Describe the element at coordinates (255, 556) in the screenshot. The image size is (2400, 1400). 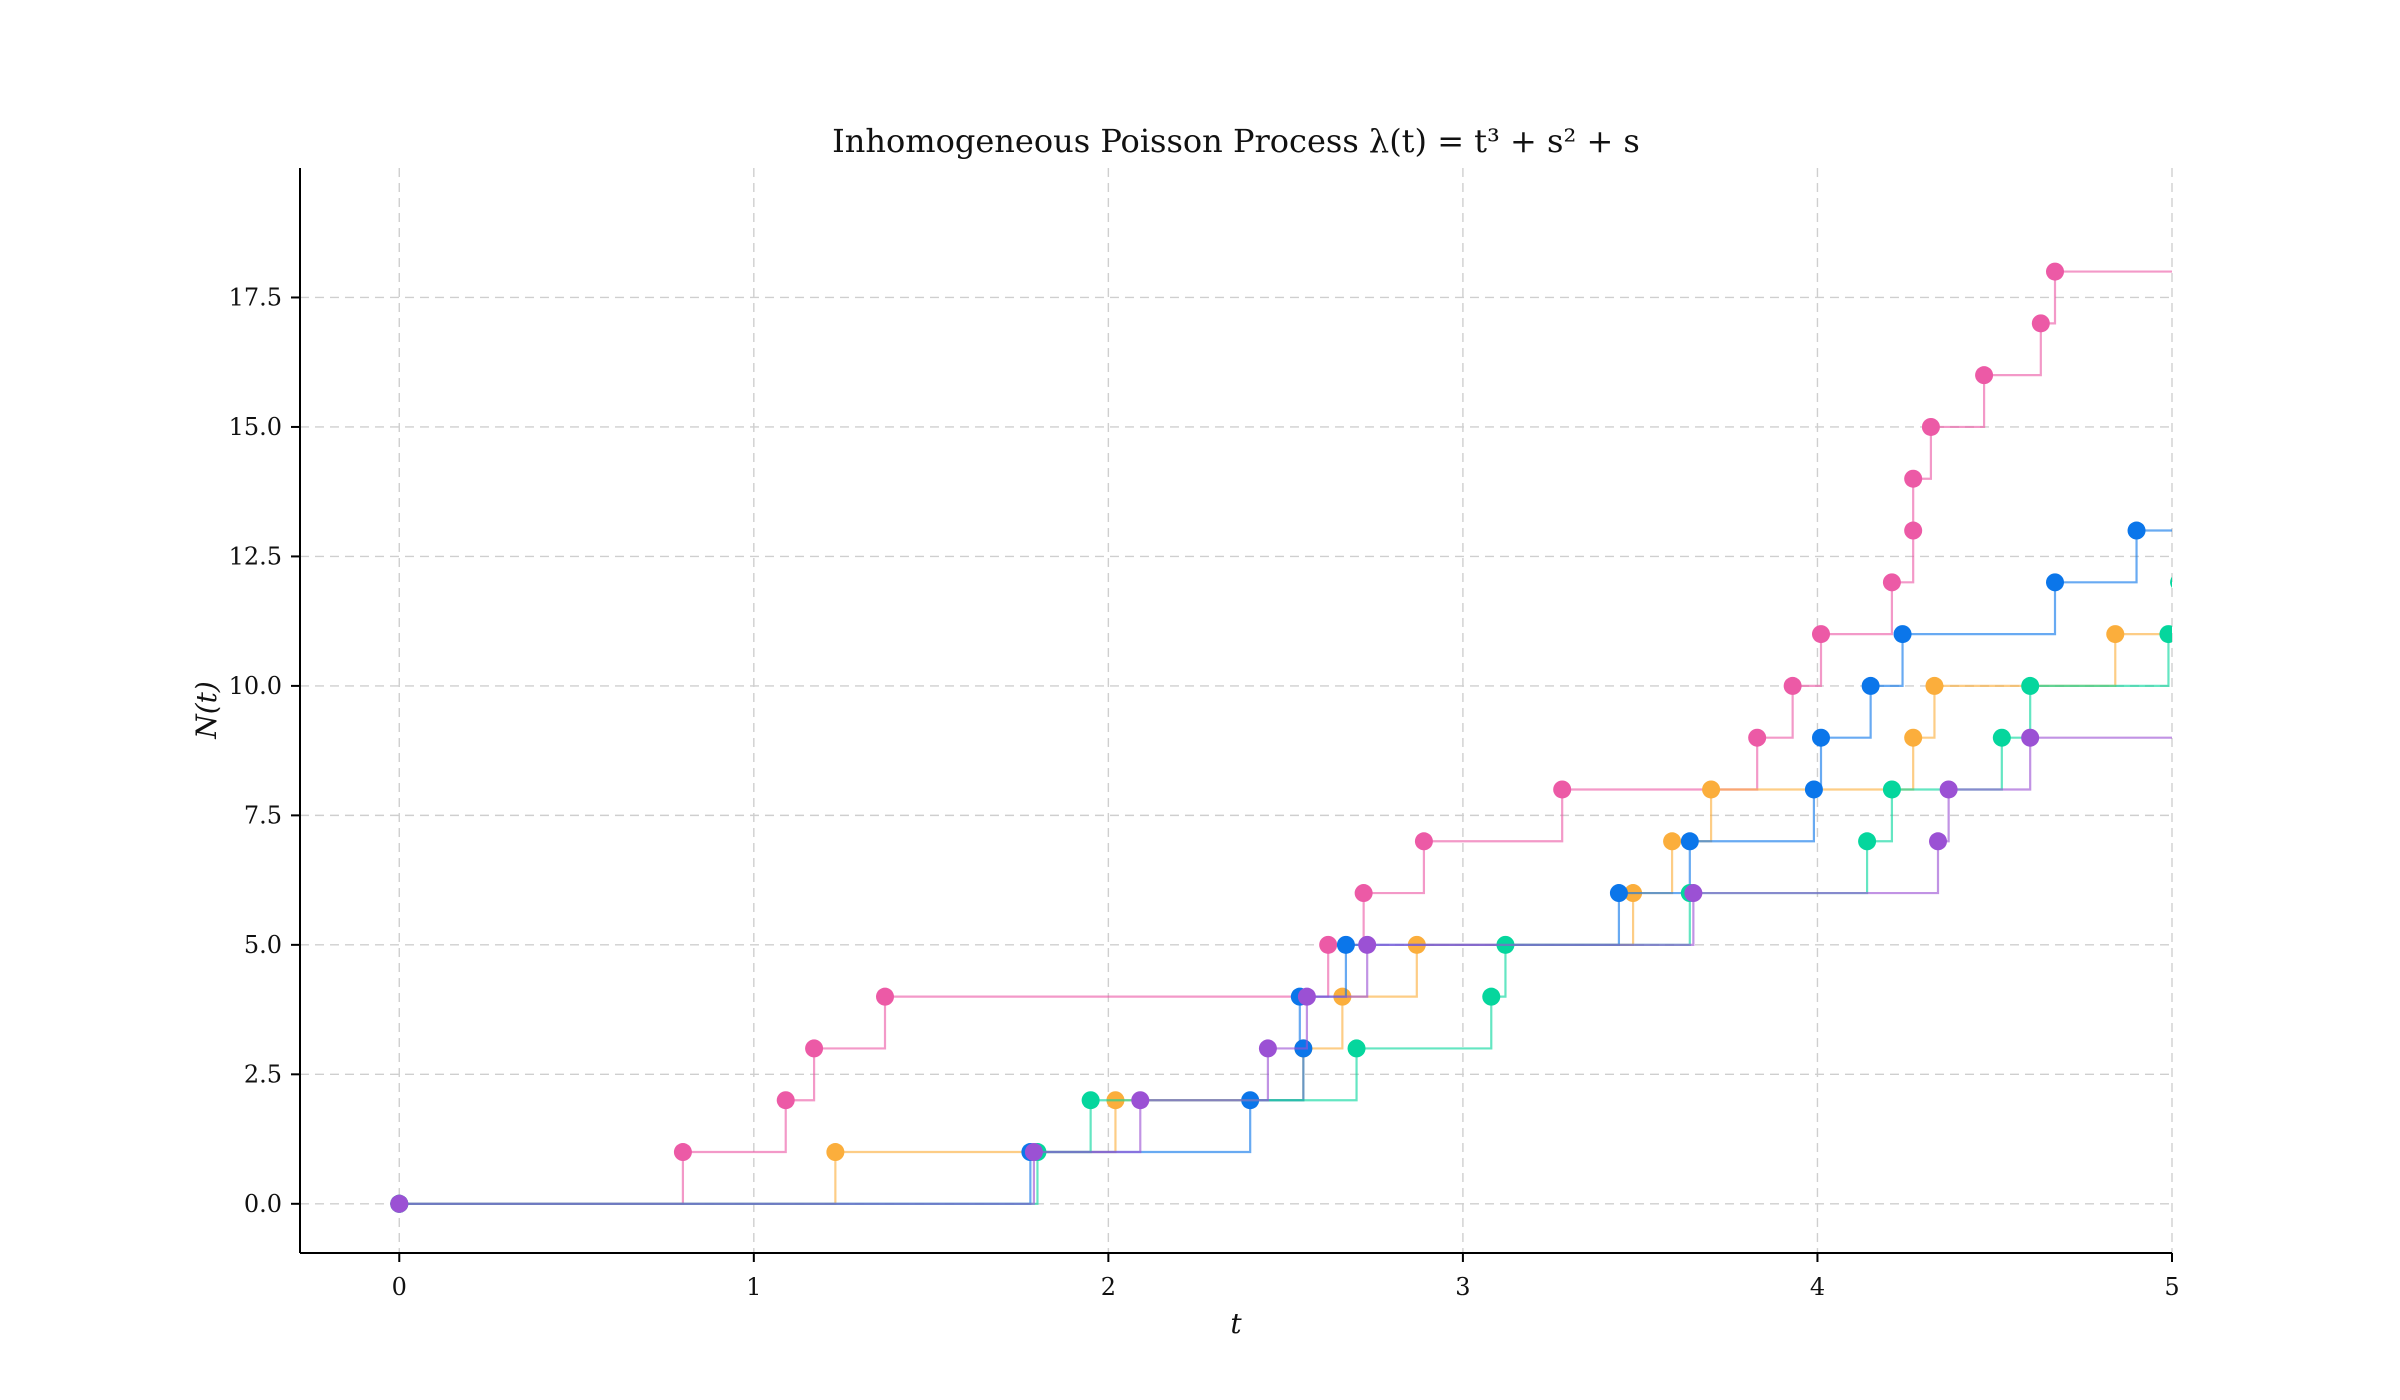
I see `y-tick-label: 12.5` at that location.